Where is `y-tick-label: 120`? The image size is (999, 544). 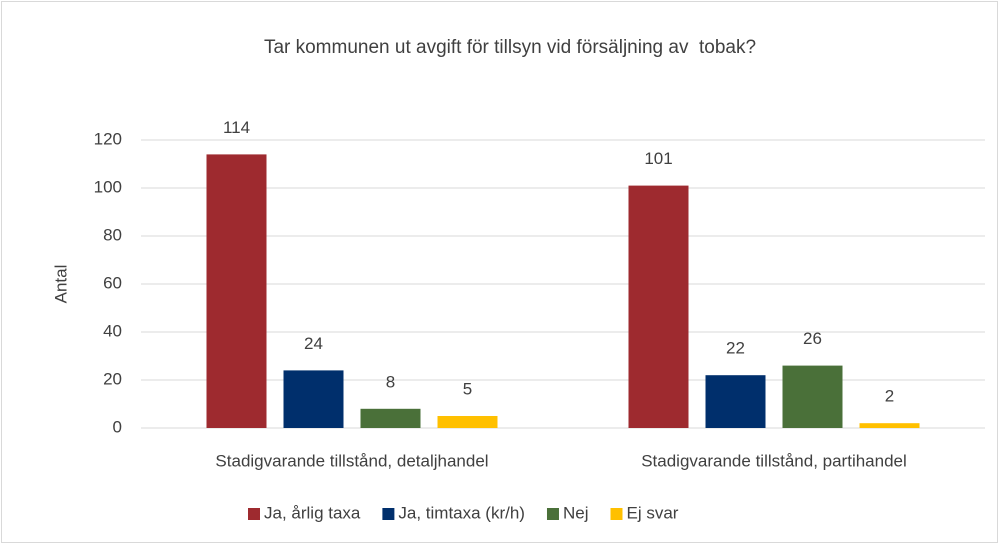
y-tick-label: 120 is located at coordinates (108, 138).